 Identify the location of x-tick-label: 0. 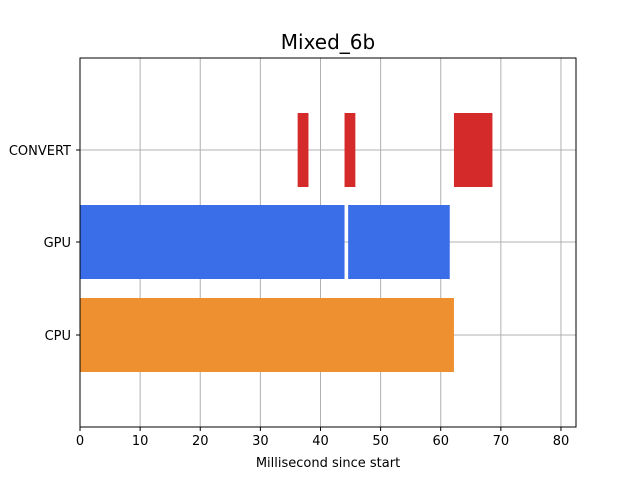
(80, 441).